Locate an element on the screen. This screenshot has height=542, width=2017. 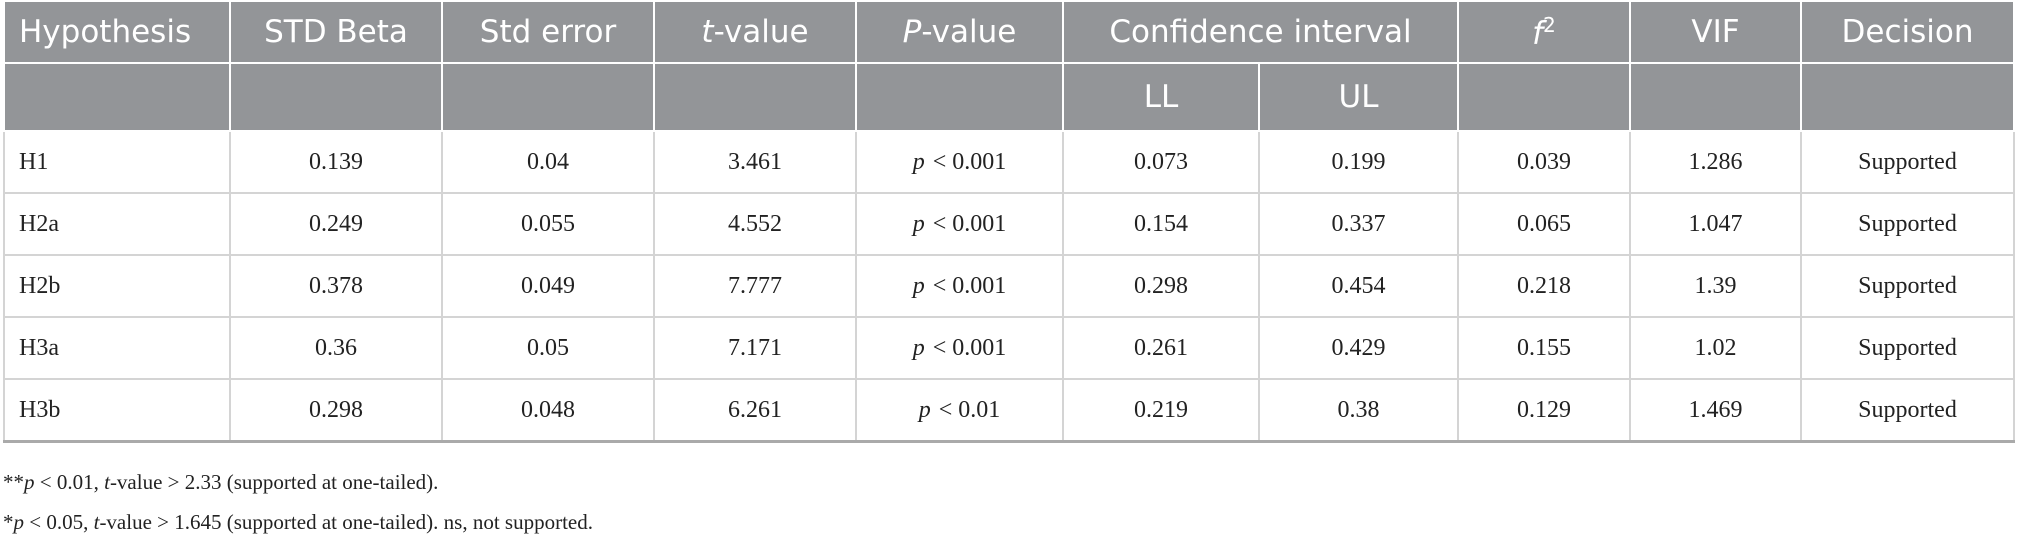
text-segment: -value > 2.33 (supported at one-tailed). is located at coordinates (274, 482).